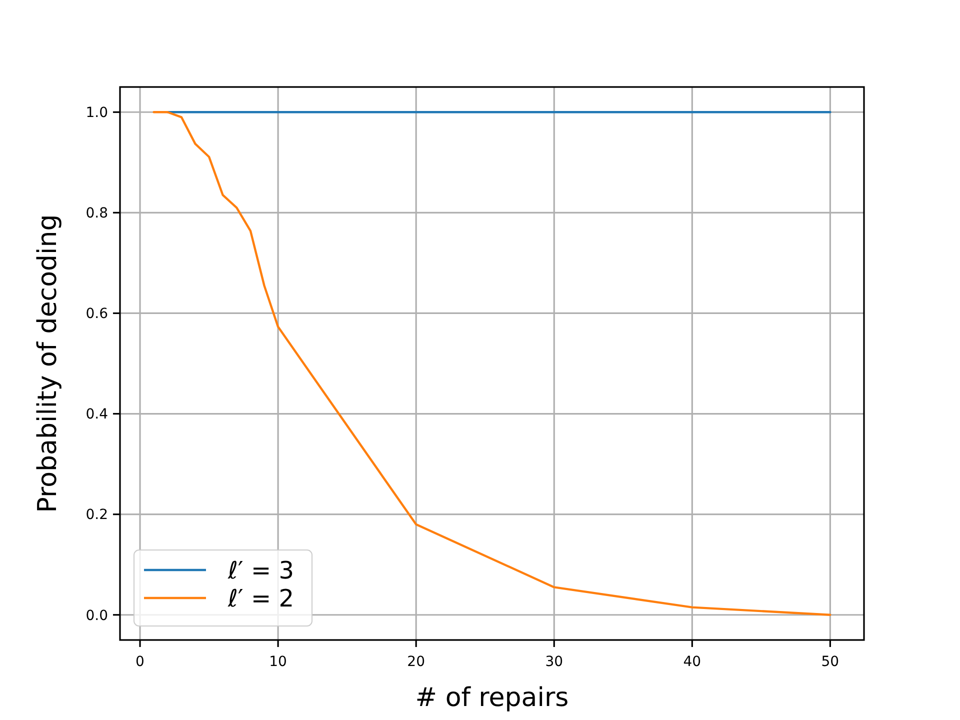 Image resolution: width=960 pixels, height=720 pixels. What do you see at coordinates (97, 515) in the screenshot?
I see `y-tick-label: 0.2` at bounding box center [97, 515].